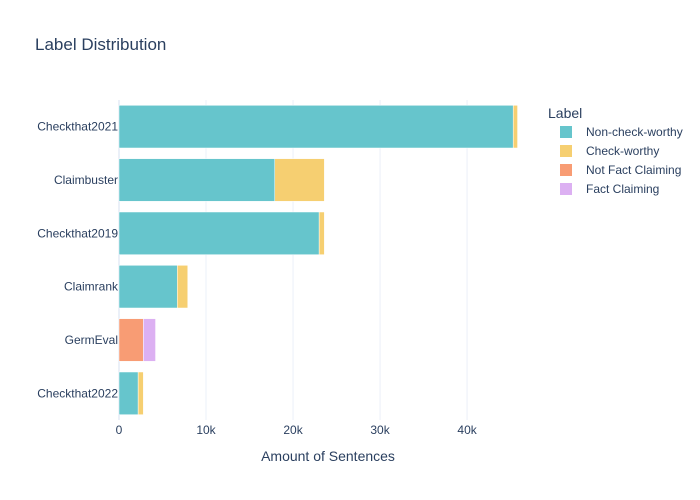 This screenshot has height=500, width=700. Describe the element at coordinates (380, 430) in the screenshot. I see `x-tick-label: 30k` at that location.